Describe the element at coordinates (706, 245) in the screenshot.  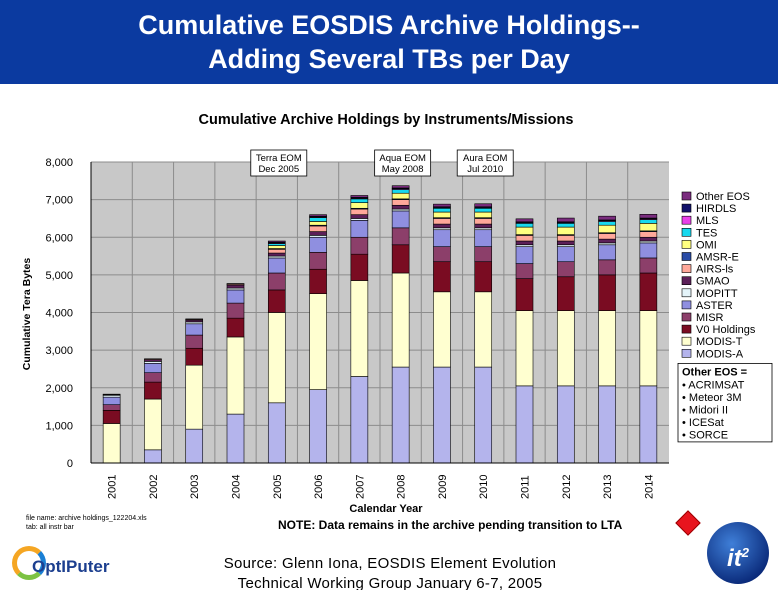
I see `legend-label-omi: OMI` at that location.